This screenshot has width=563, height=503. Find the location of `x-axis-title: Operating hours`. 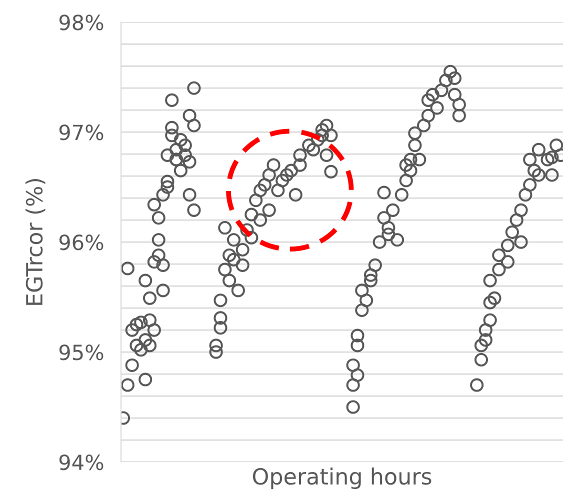

x-axis-title: Operating hours is located at coordinates (342, 479).